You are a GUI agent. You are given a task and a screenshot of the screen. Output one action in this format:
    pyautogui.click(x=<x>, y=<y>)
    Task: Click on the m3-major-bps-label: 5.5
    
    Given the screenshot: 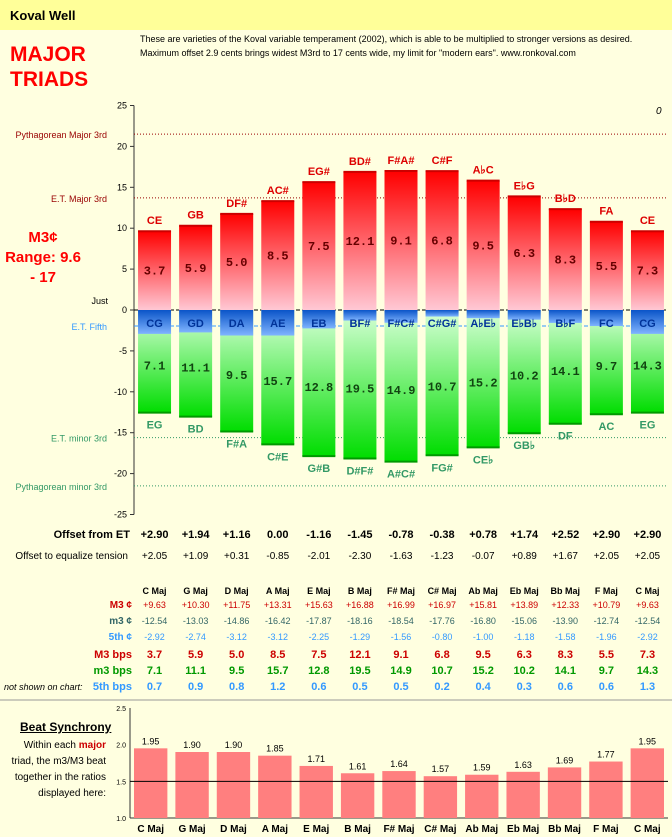 What is the action you would take?
    pyautogui.click(x=607, y=267)
    